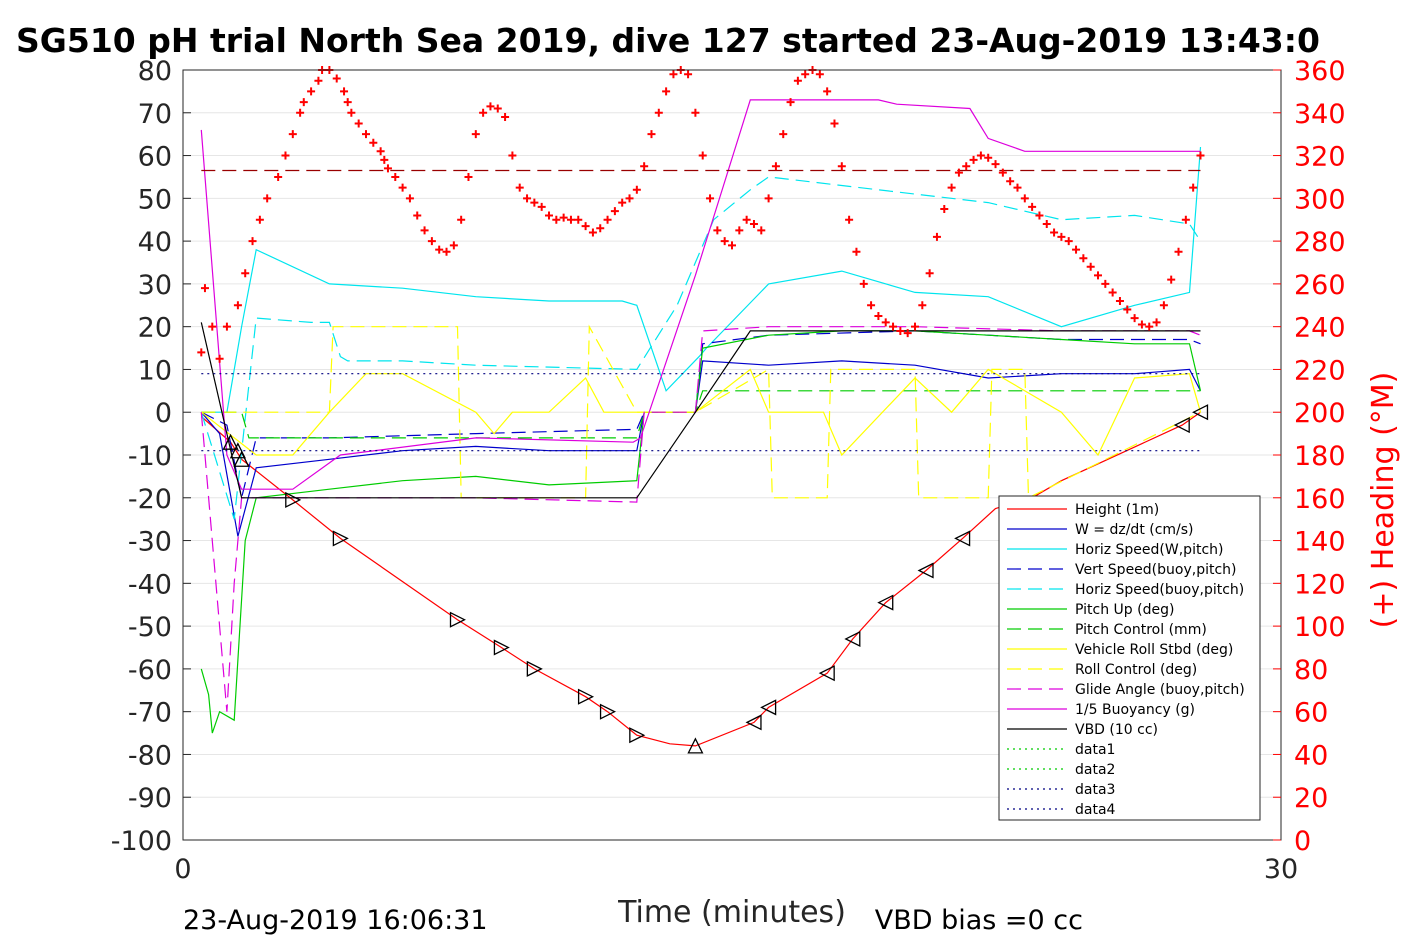  Describe the element at coordinates (155, 114) in the screenshot. I see `y-tick-label: 70` at that location.